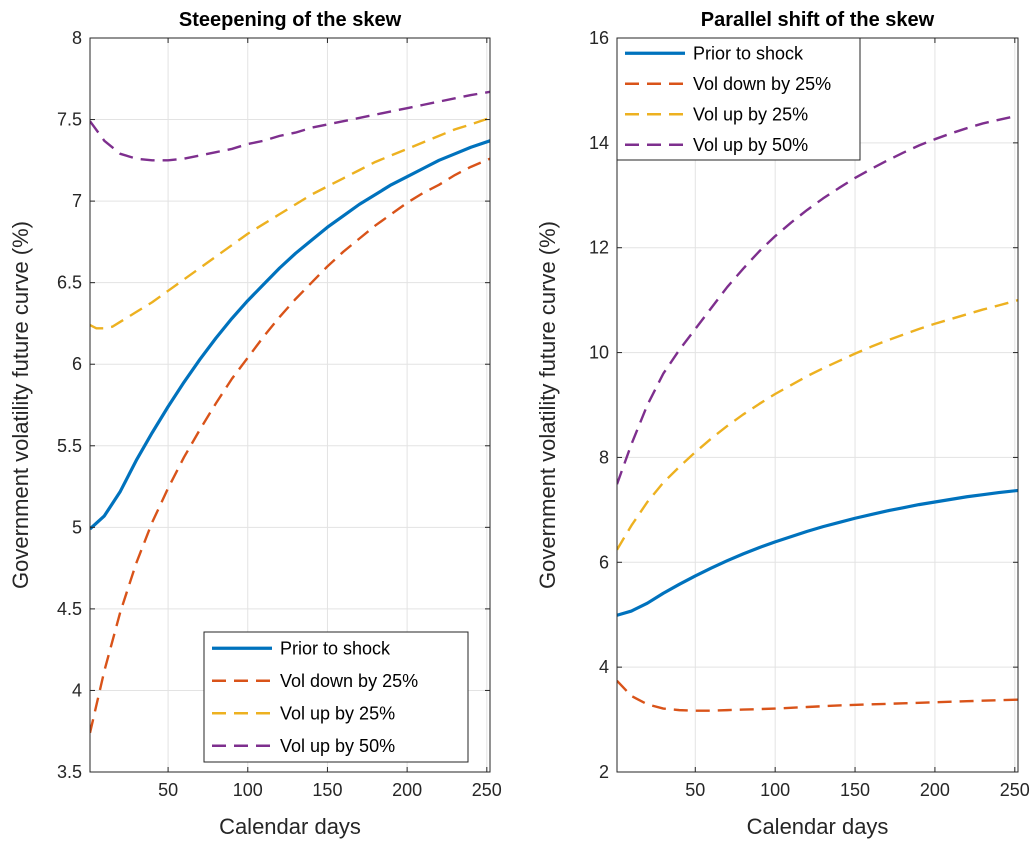 The height and width of the screenshot is (845, 1034). Describe the element at coordinates (69, 609) in the screenshot. I see `y-tick-label: 4.5` at that location.